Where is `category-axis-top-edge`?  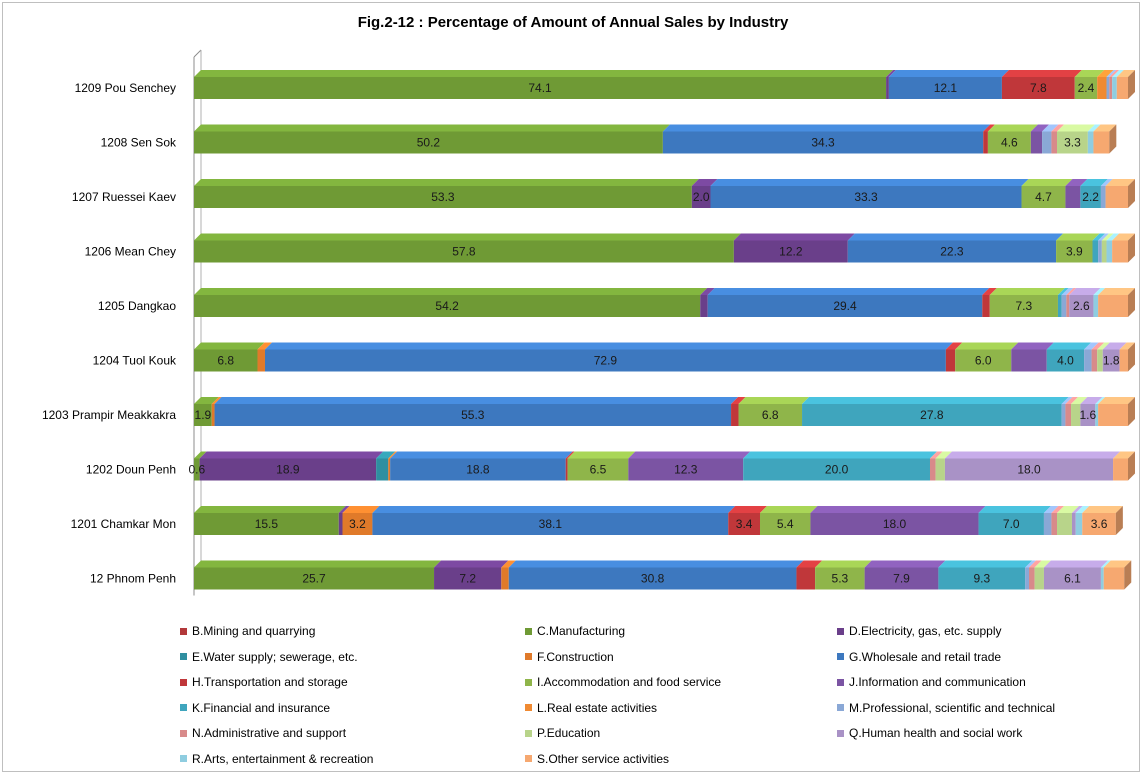
category-axis-top-edge is located at coordinates (197, 53).